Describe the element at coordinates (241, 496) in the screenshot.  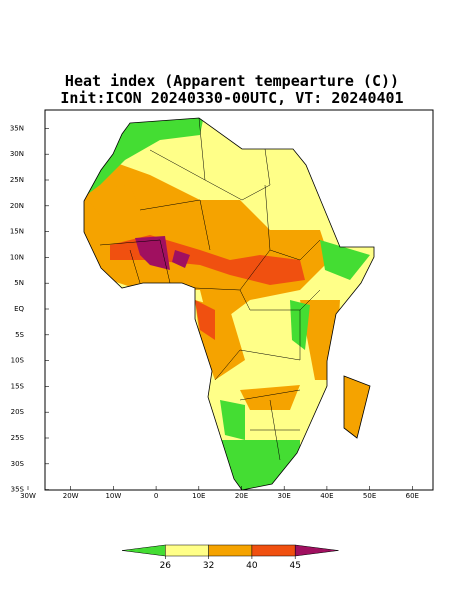
I see `lon-label: 20E` at that location.